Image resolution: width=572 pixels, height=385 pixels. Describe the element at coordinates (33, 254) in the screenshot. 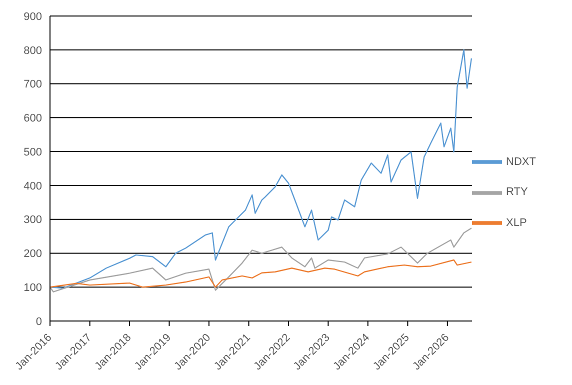

I see `y-tick-label: 200` at that location.